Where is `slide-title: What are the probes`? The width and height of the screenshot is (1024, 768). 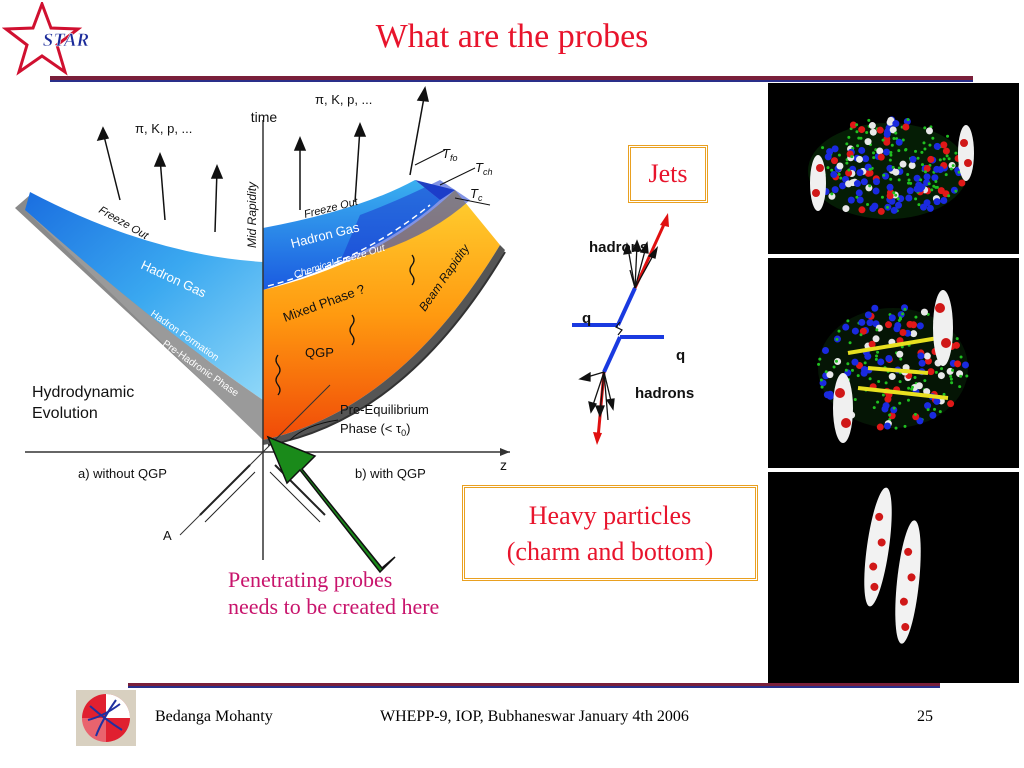 slide-title: What are the probes is located at coordinates (512, 36).